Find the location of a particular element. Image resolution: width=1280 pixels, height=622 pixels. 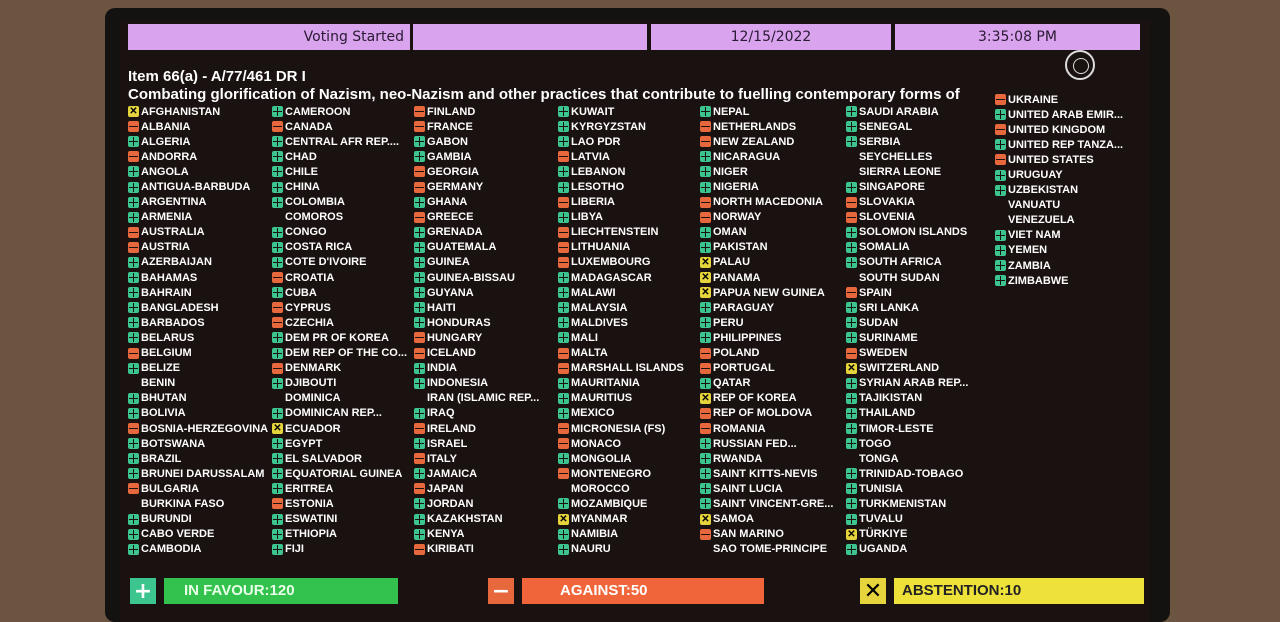

country-row: SWEDEN is located at coordinates (907, 353).